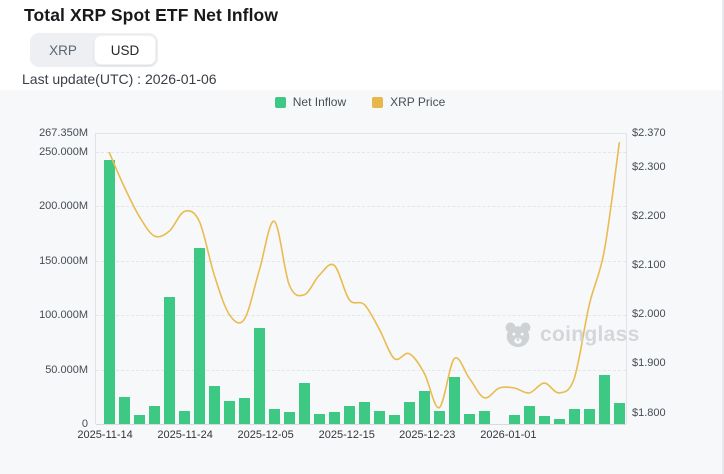 This screenshot has width=724, height=474. I want to click on xrp-price-swatch-icon, so click(378, 102).